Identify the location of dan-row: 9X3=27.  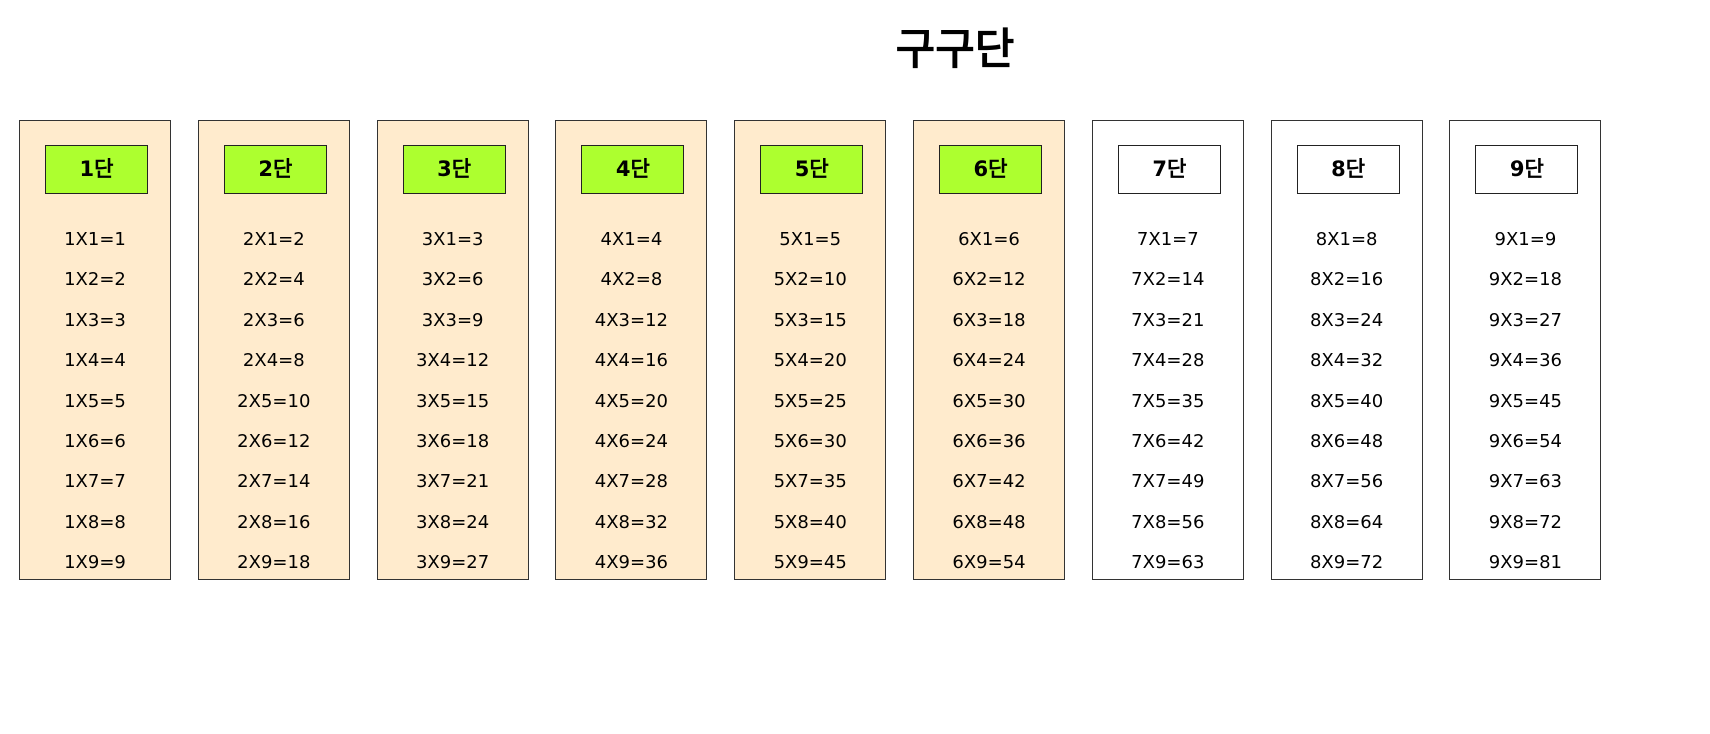
(1525, 320).